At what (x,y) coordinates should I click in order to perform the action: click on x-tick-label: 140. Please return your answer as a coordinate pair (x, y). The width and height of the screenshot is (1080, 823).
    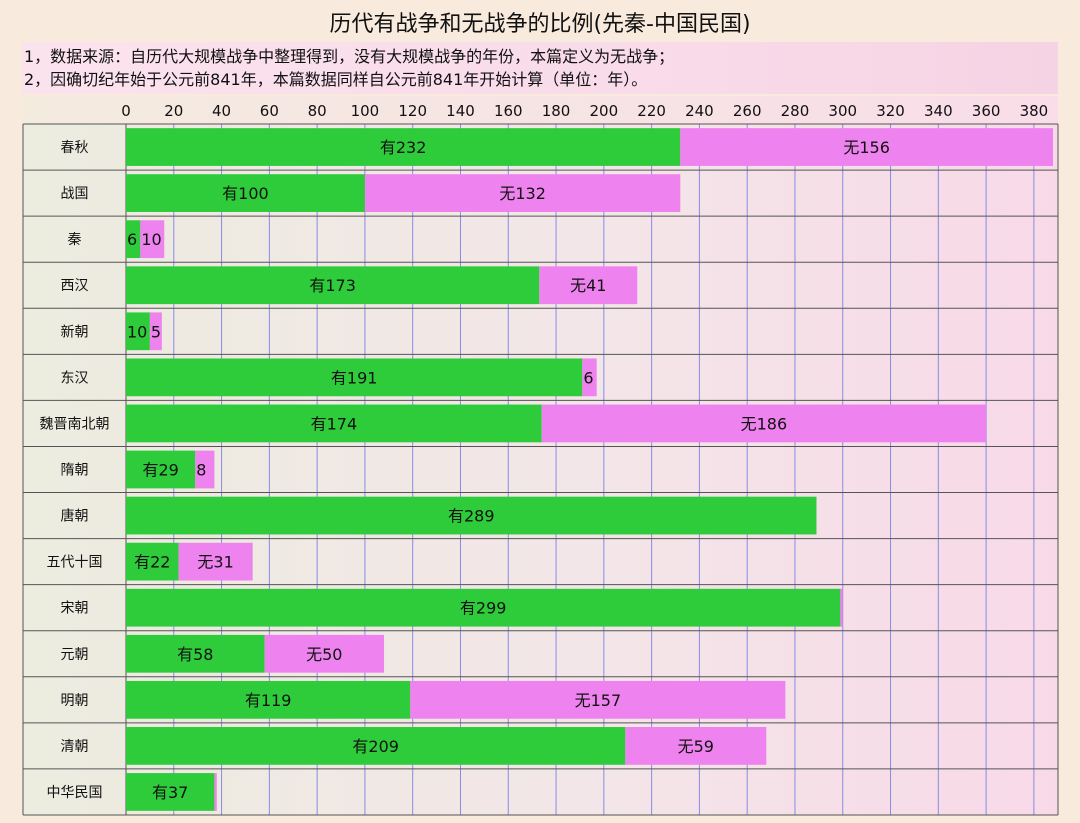
    Looking at the image, I should click on (460, 111).